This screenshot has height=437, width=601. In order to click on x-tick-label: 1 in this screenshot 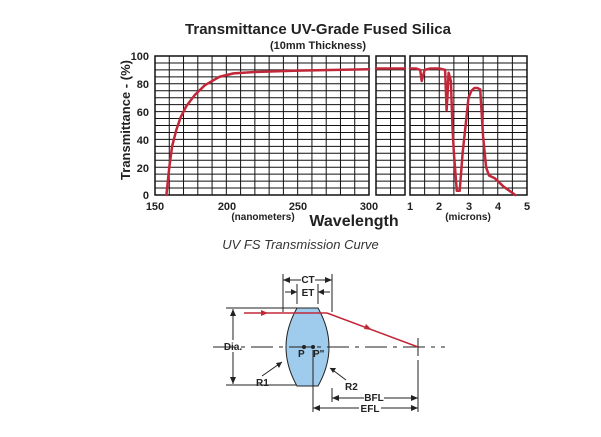, I will do `click(410, 207)`.